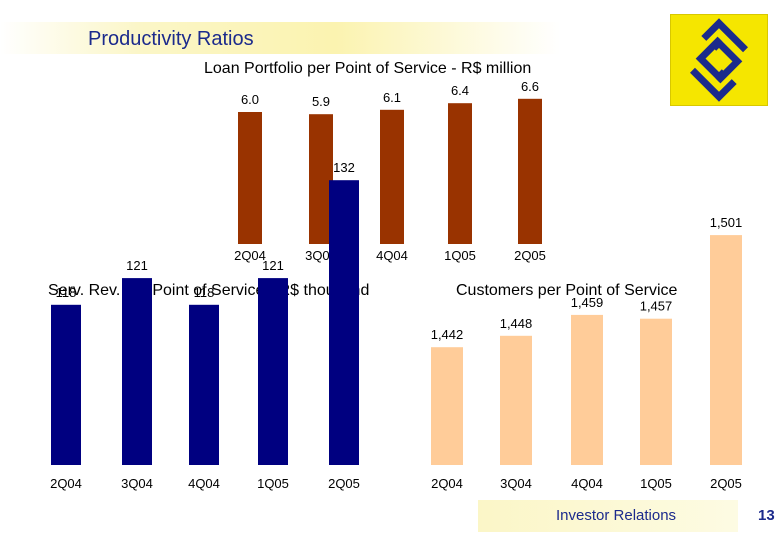 The width and height of the screenshot is (780, 540). What do you see at coordinates (321, 101) in the screenshot?
I see `loan-value-label: 5.9` at bounding box center [321, 101].